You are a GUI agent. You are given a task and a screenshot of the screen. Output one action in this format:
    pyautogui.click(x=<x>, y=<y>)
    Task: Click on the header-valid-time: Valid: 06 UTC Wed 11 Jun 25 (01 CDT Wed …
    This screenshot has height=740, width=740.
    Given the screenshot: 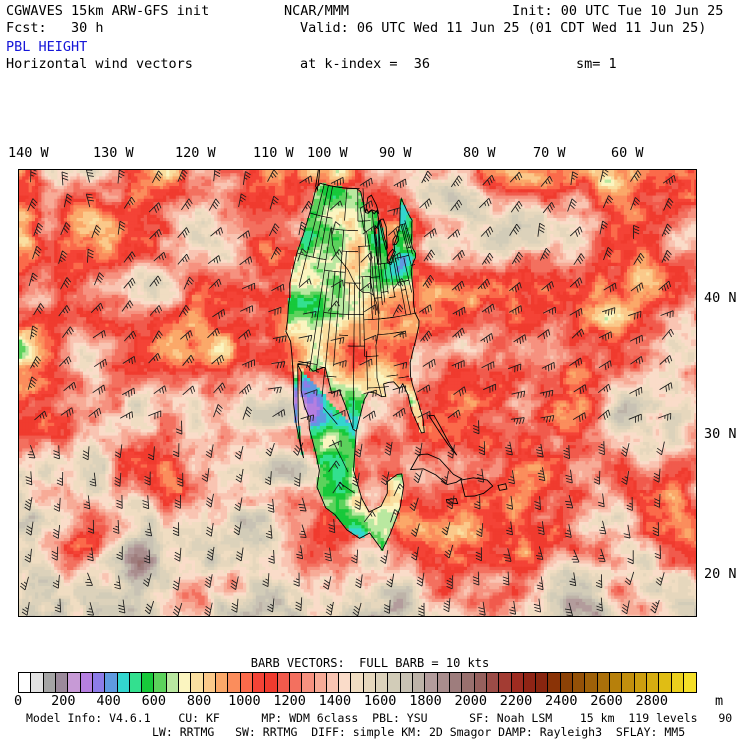 What is the action you would take?
    pyautogui.click(x=503, y=28)
    